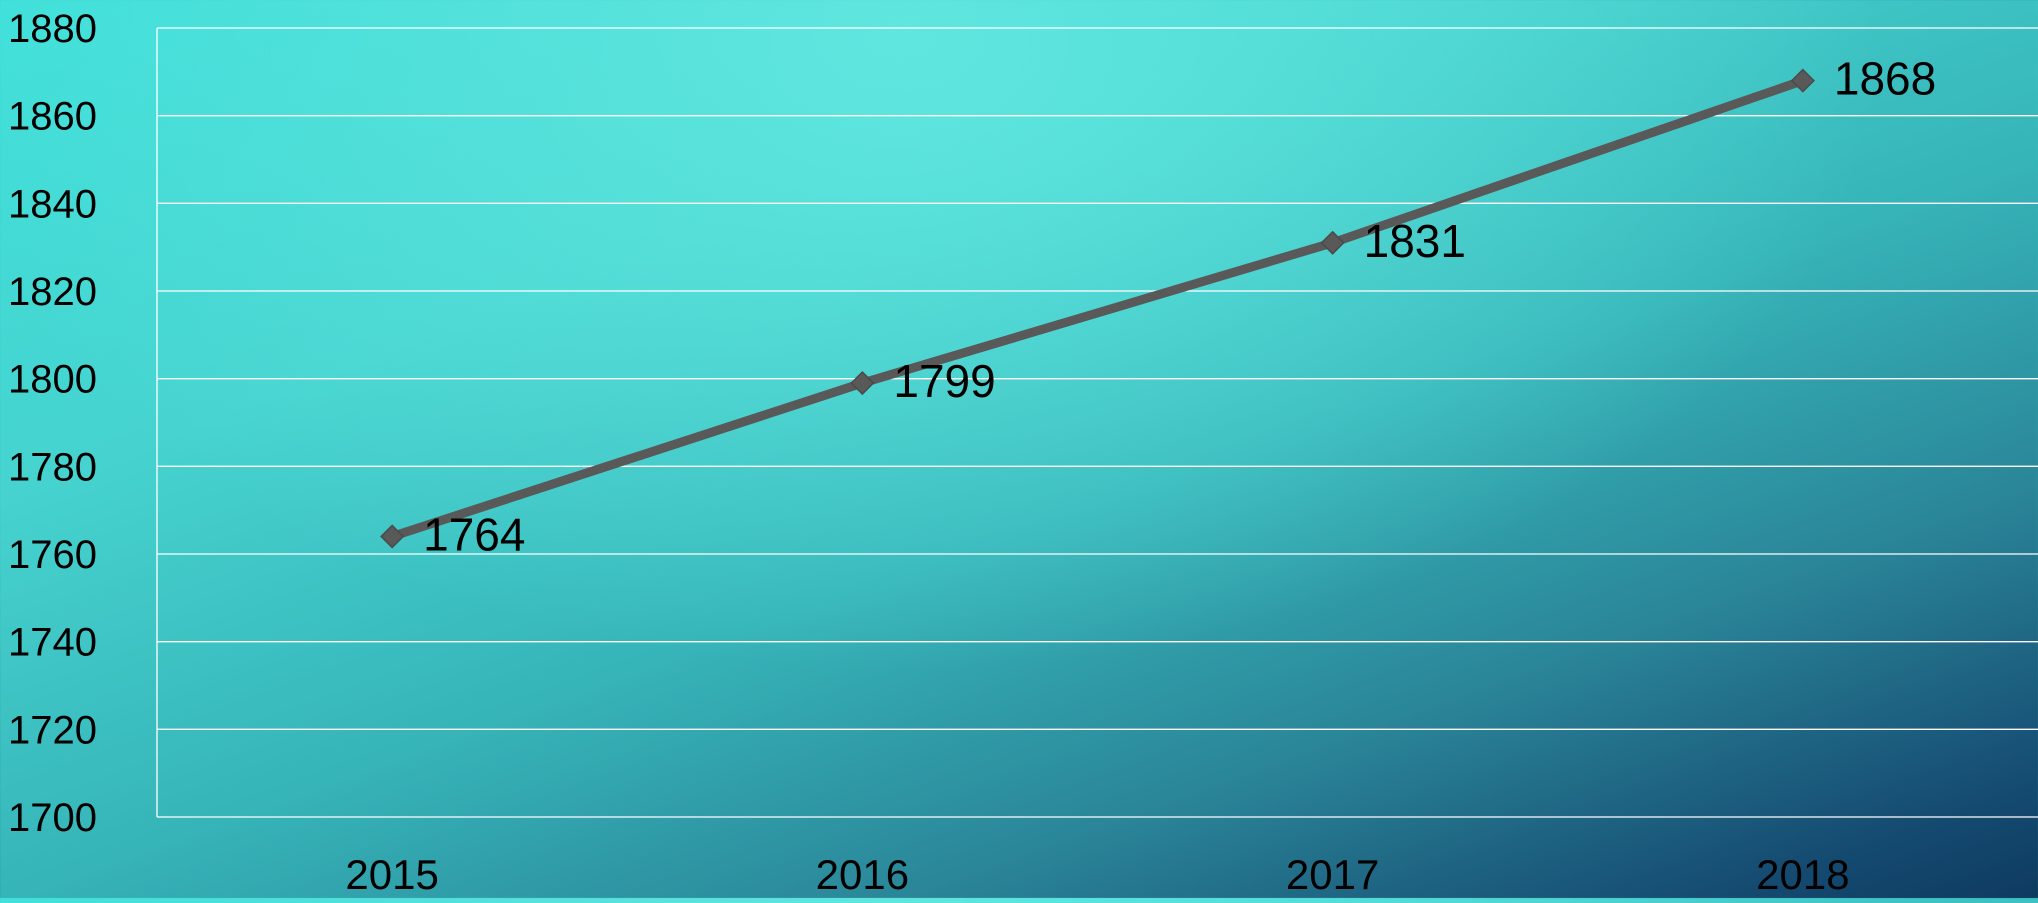 The width and height of the screenshot is (2038, 903). What do you see at coordinates (1097, 874) in the screenshot?
I see `x-axis-tick-labels: 2015 2016 2017 2018` at bounding box center [1097, 874].